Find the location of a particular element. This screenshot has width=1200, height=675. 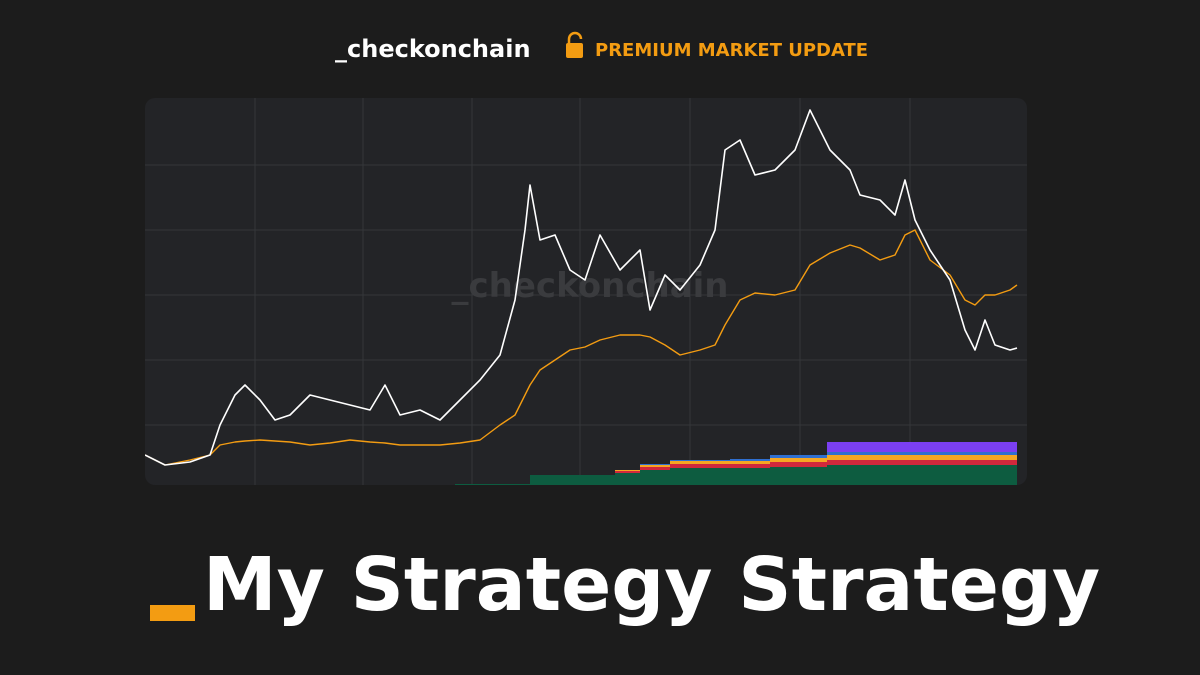

brand: _checkonchain is located at coordinates (433, 49).